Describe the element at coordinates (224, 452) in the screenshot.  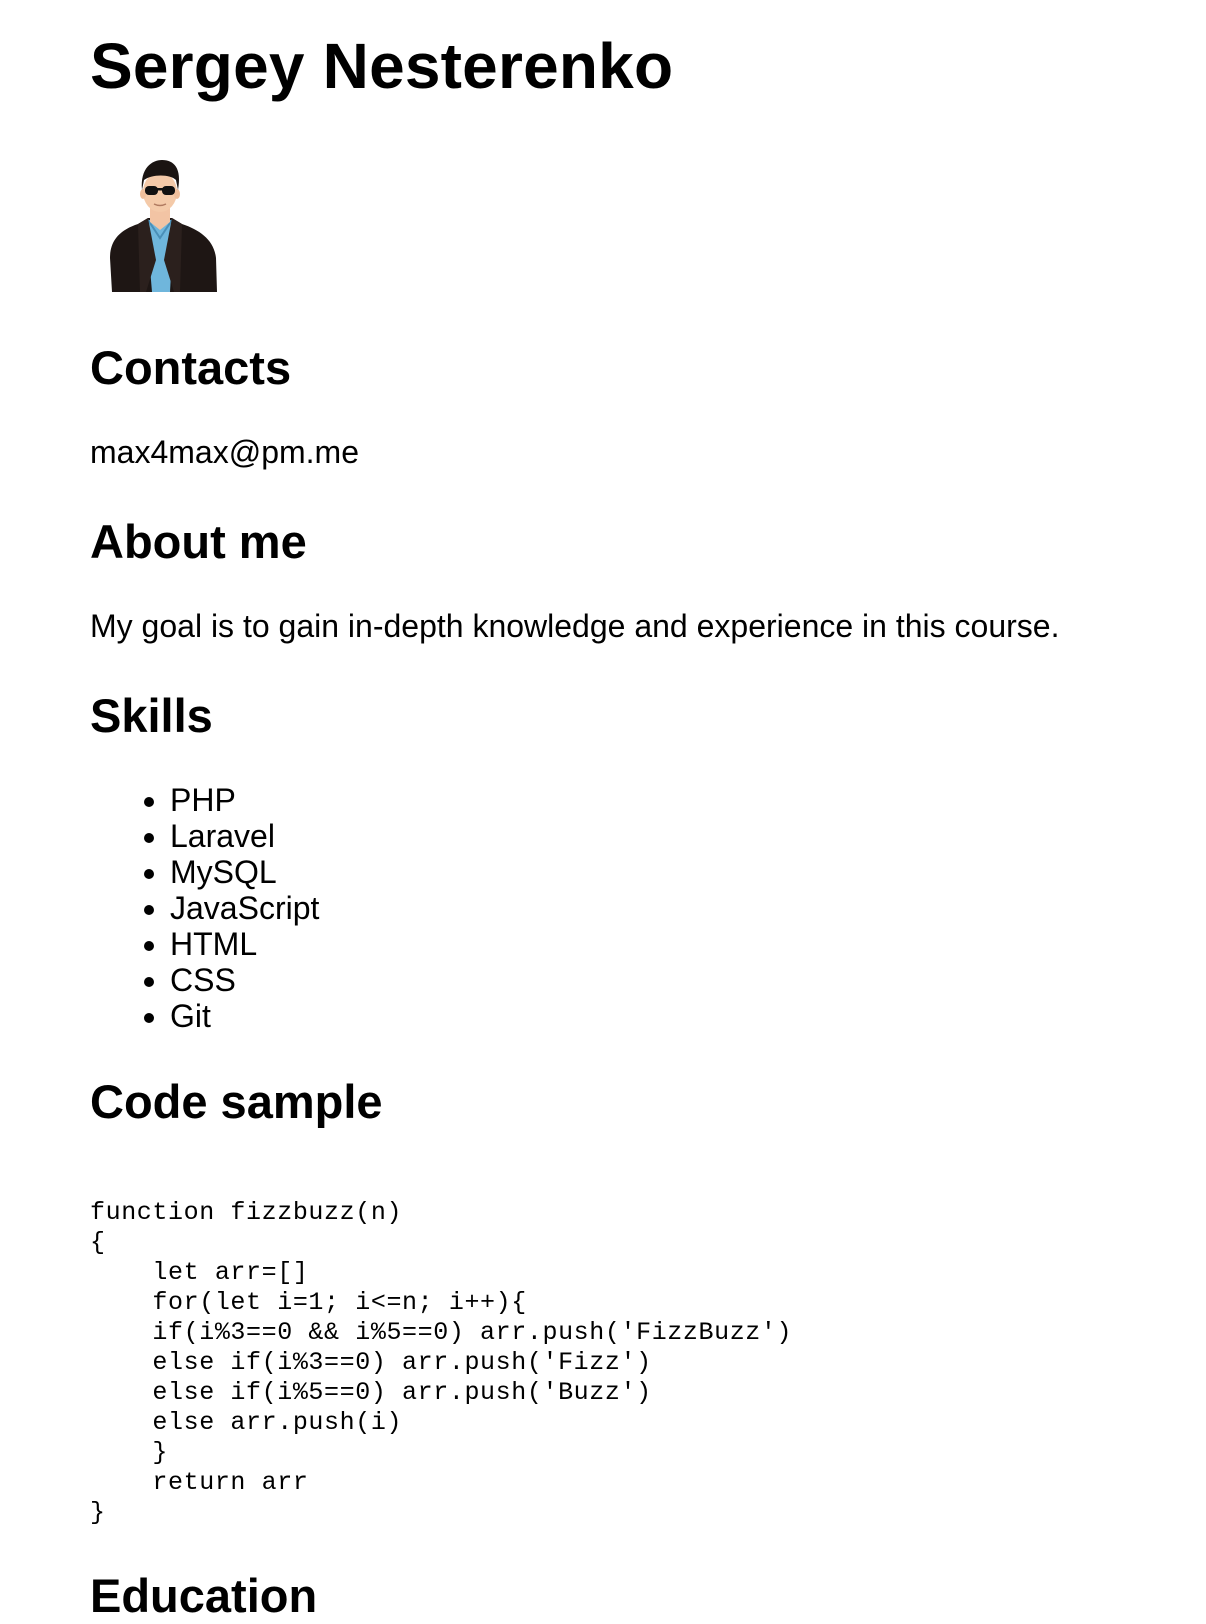
I see `contact-email: max4max@pm.me` at that location.